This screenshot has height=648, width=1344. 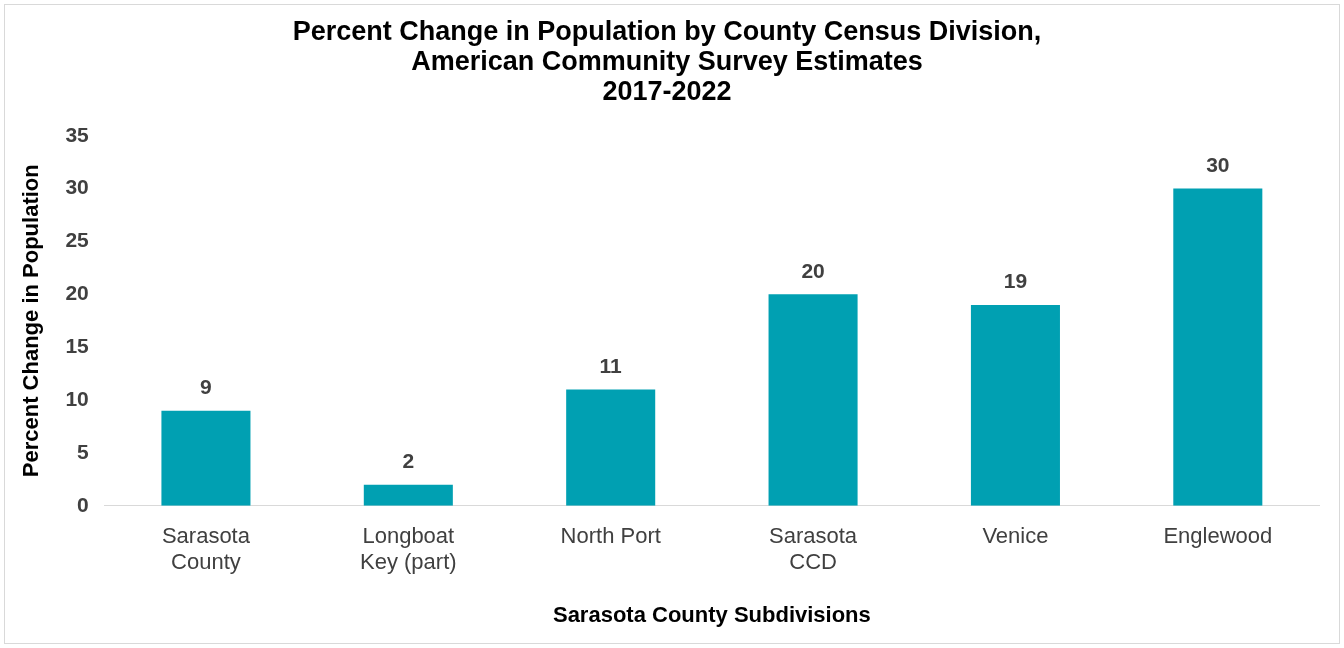 I want to click on x-tick-label: Sarasota County, so click(x=206, y=549).